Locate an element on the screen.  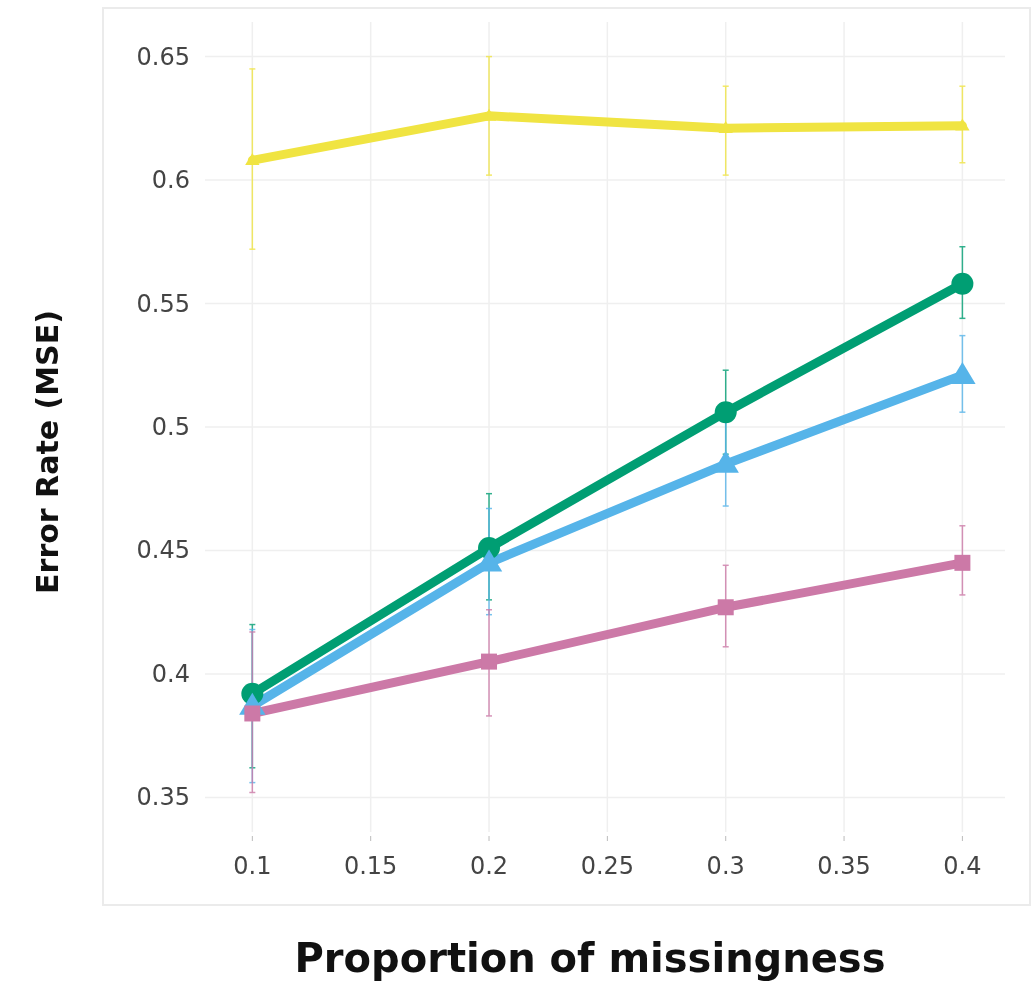
y-tick-label: 0.6 is located at coordinates (170, 180).